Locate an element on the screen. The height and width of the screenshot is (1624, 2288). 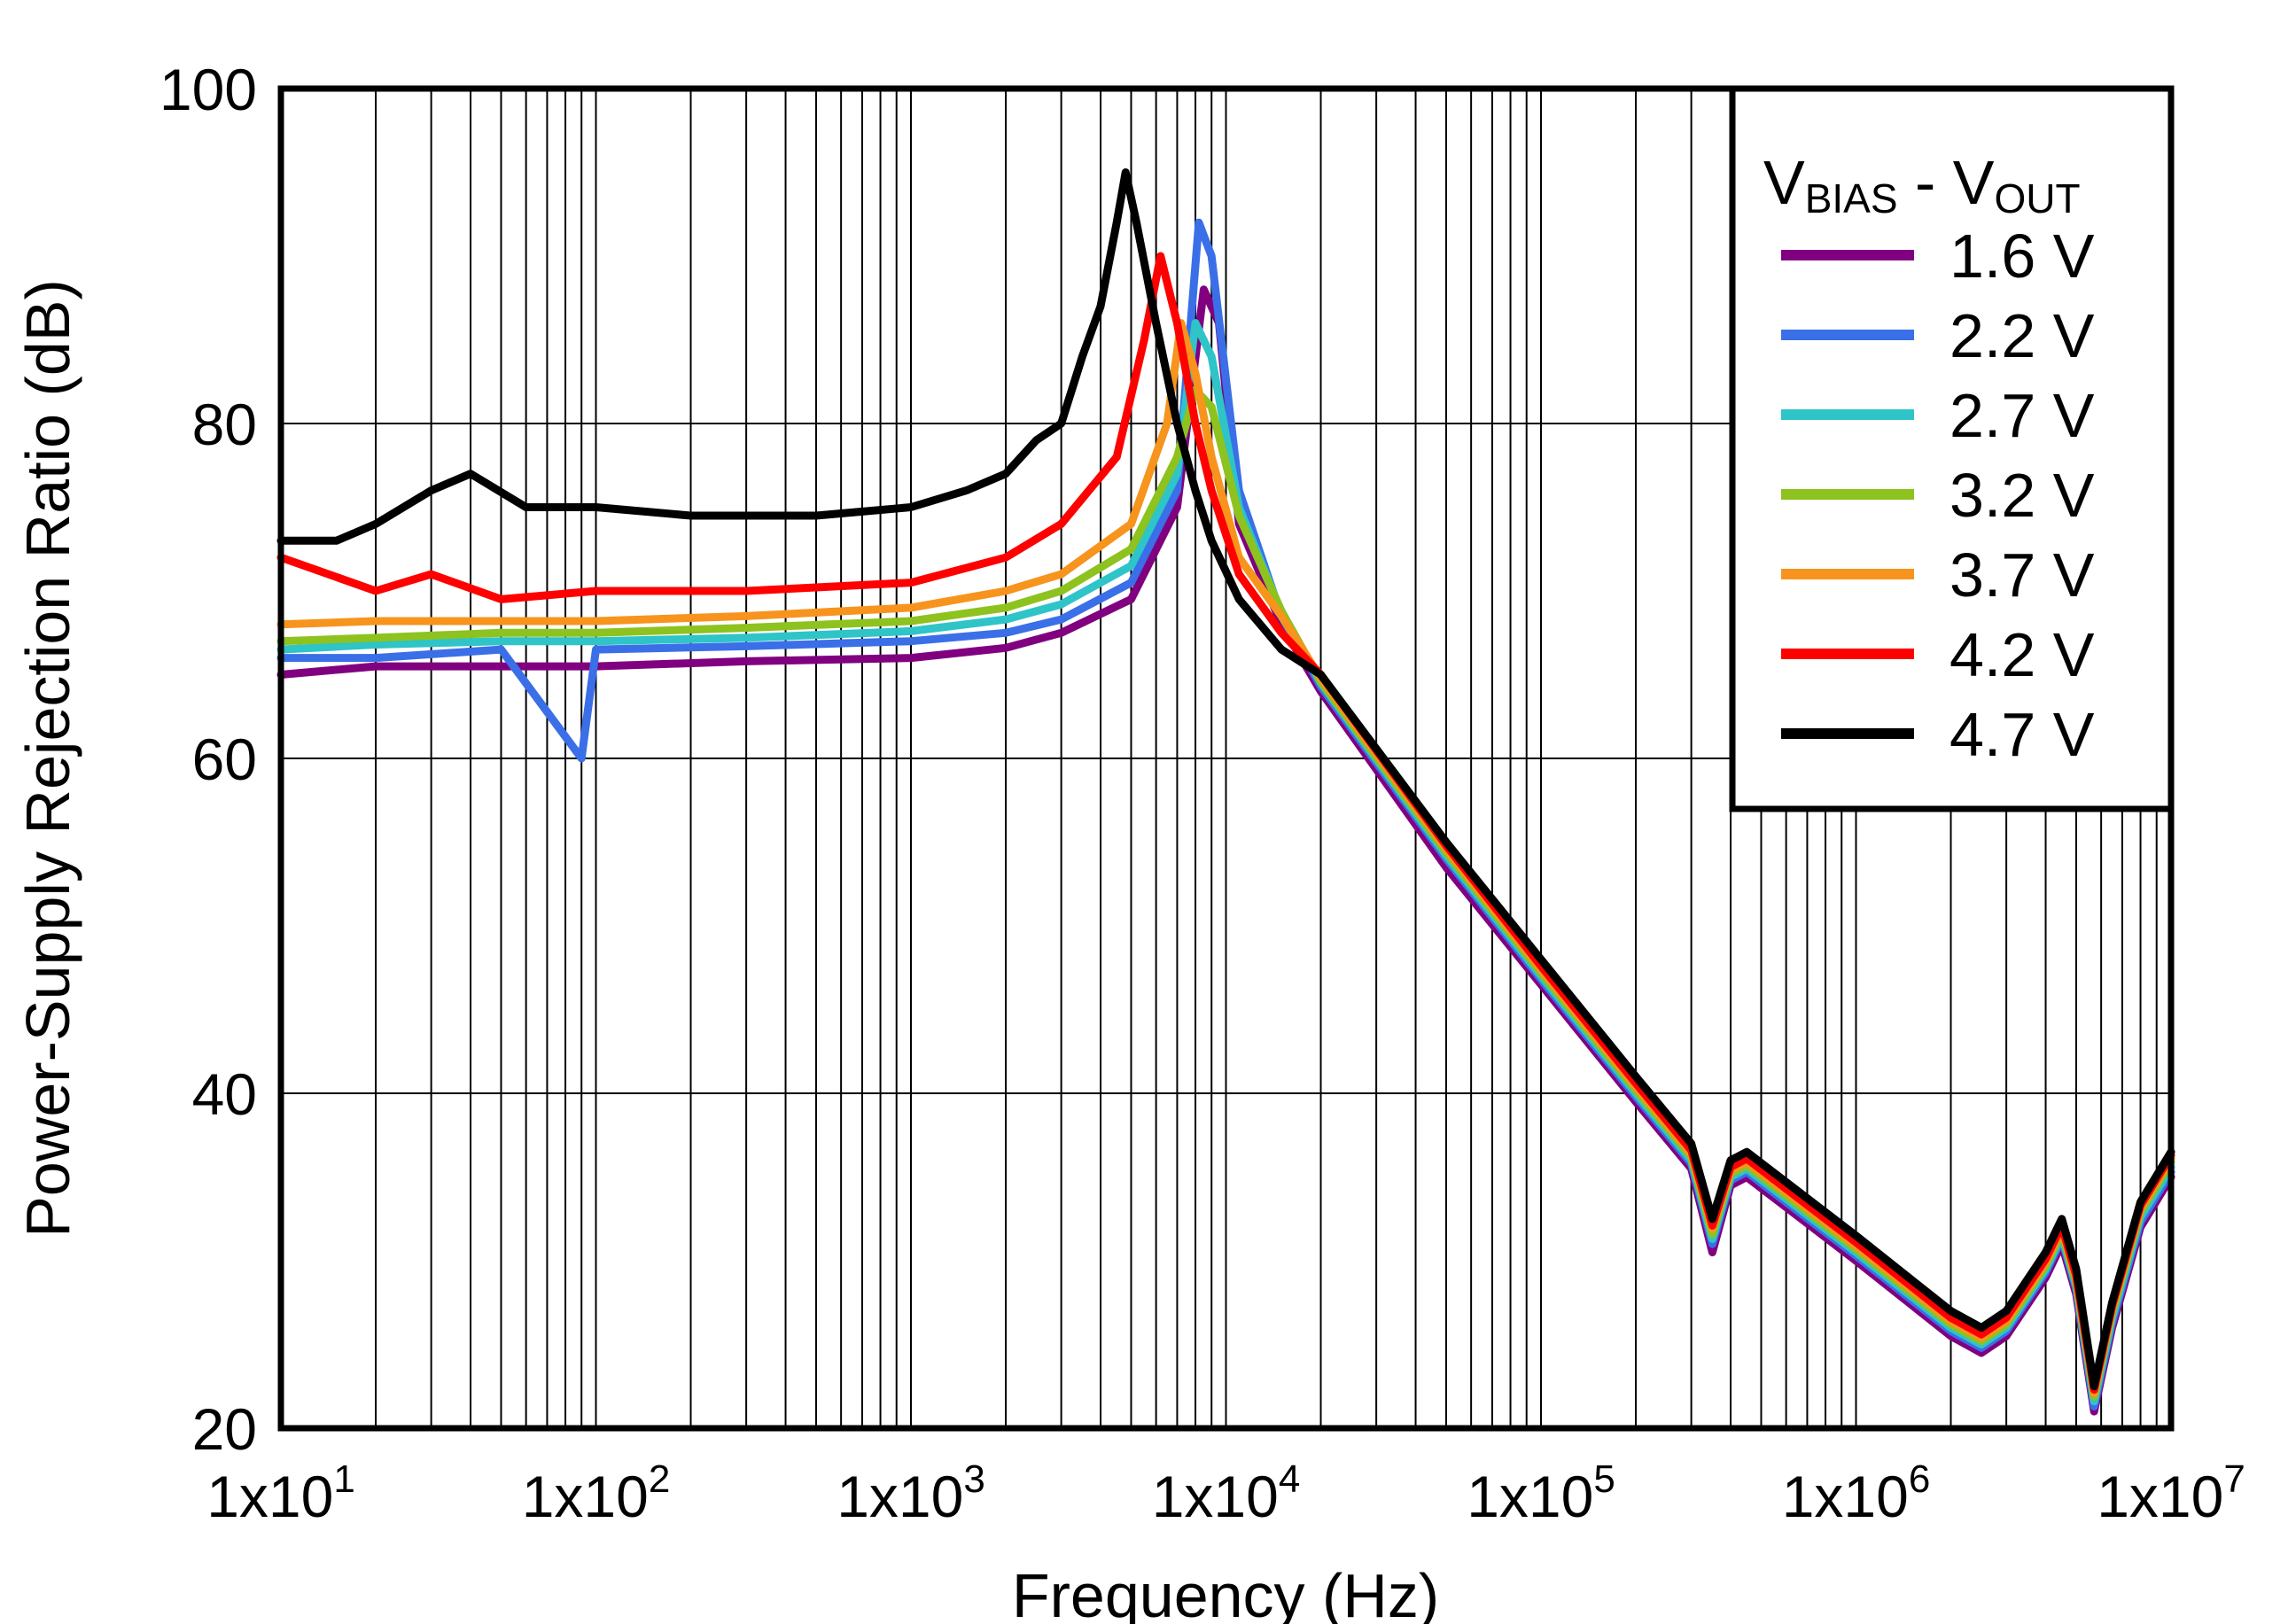
y-tick-label: 80 is located at coordinates (224, 425).